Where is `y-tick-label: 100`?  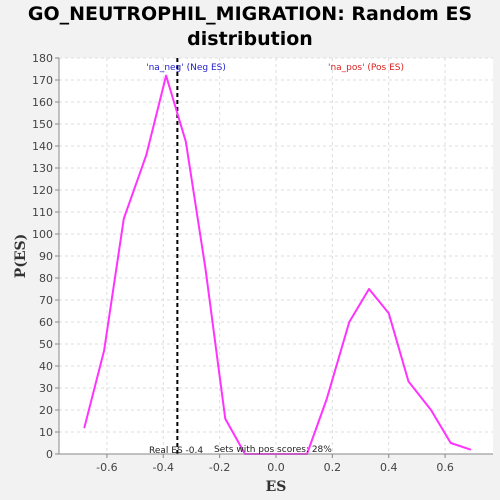 y-tick-label: 100 is located at coordinates (42, 234).